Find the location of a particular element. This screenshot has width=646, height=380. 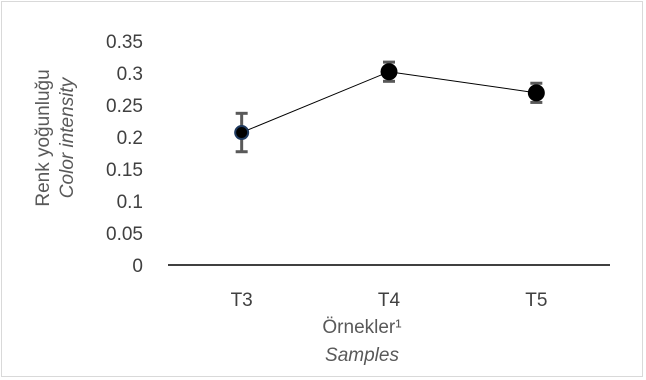

x-tick-label: T4 is located at coordinates (389, 300).